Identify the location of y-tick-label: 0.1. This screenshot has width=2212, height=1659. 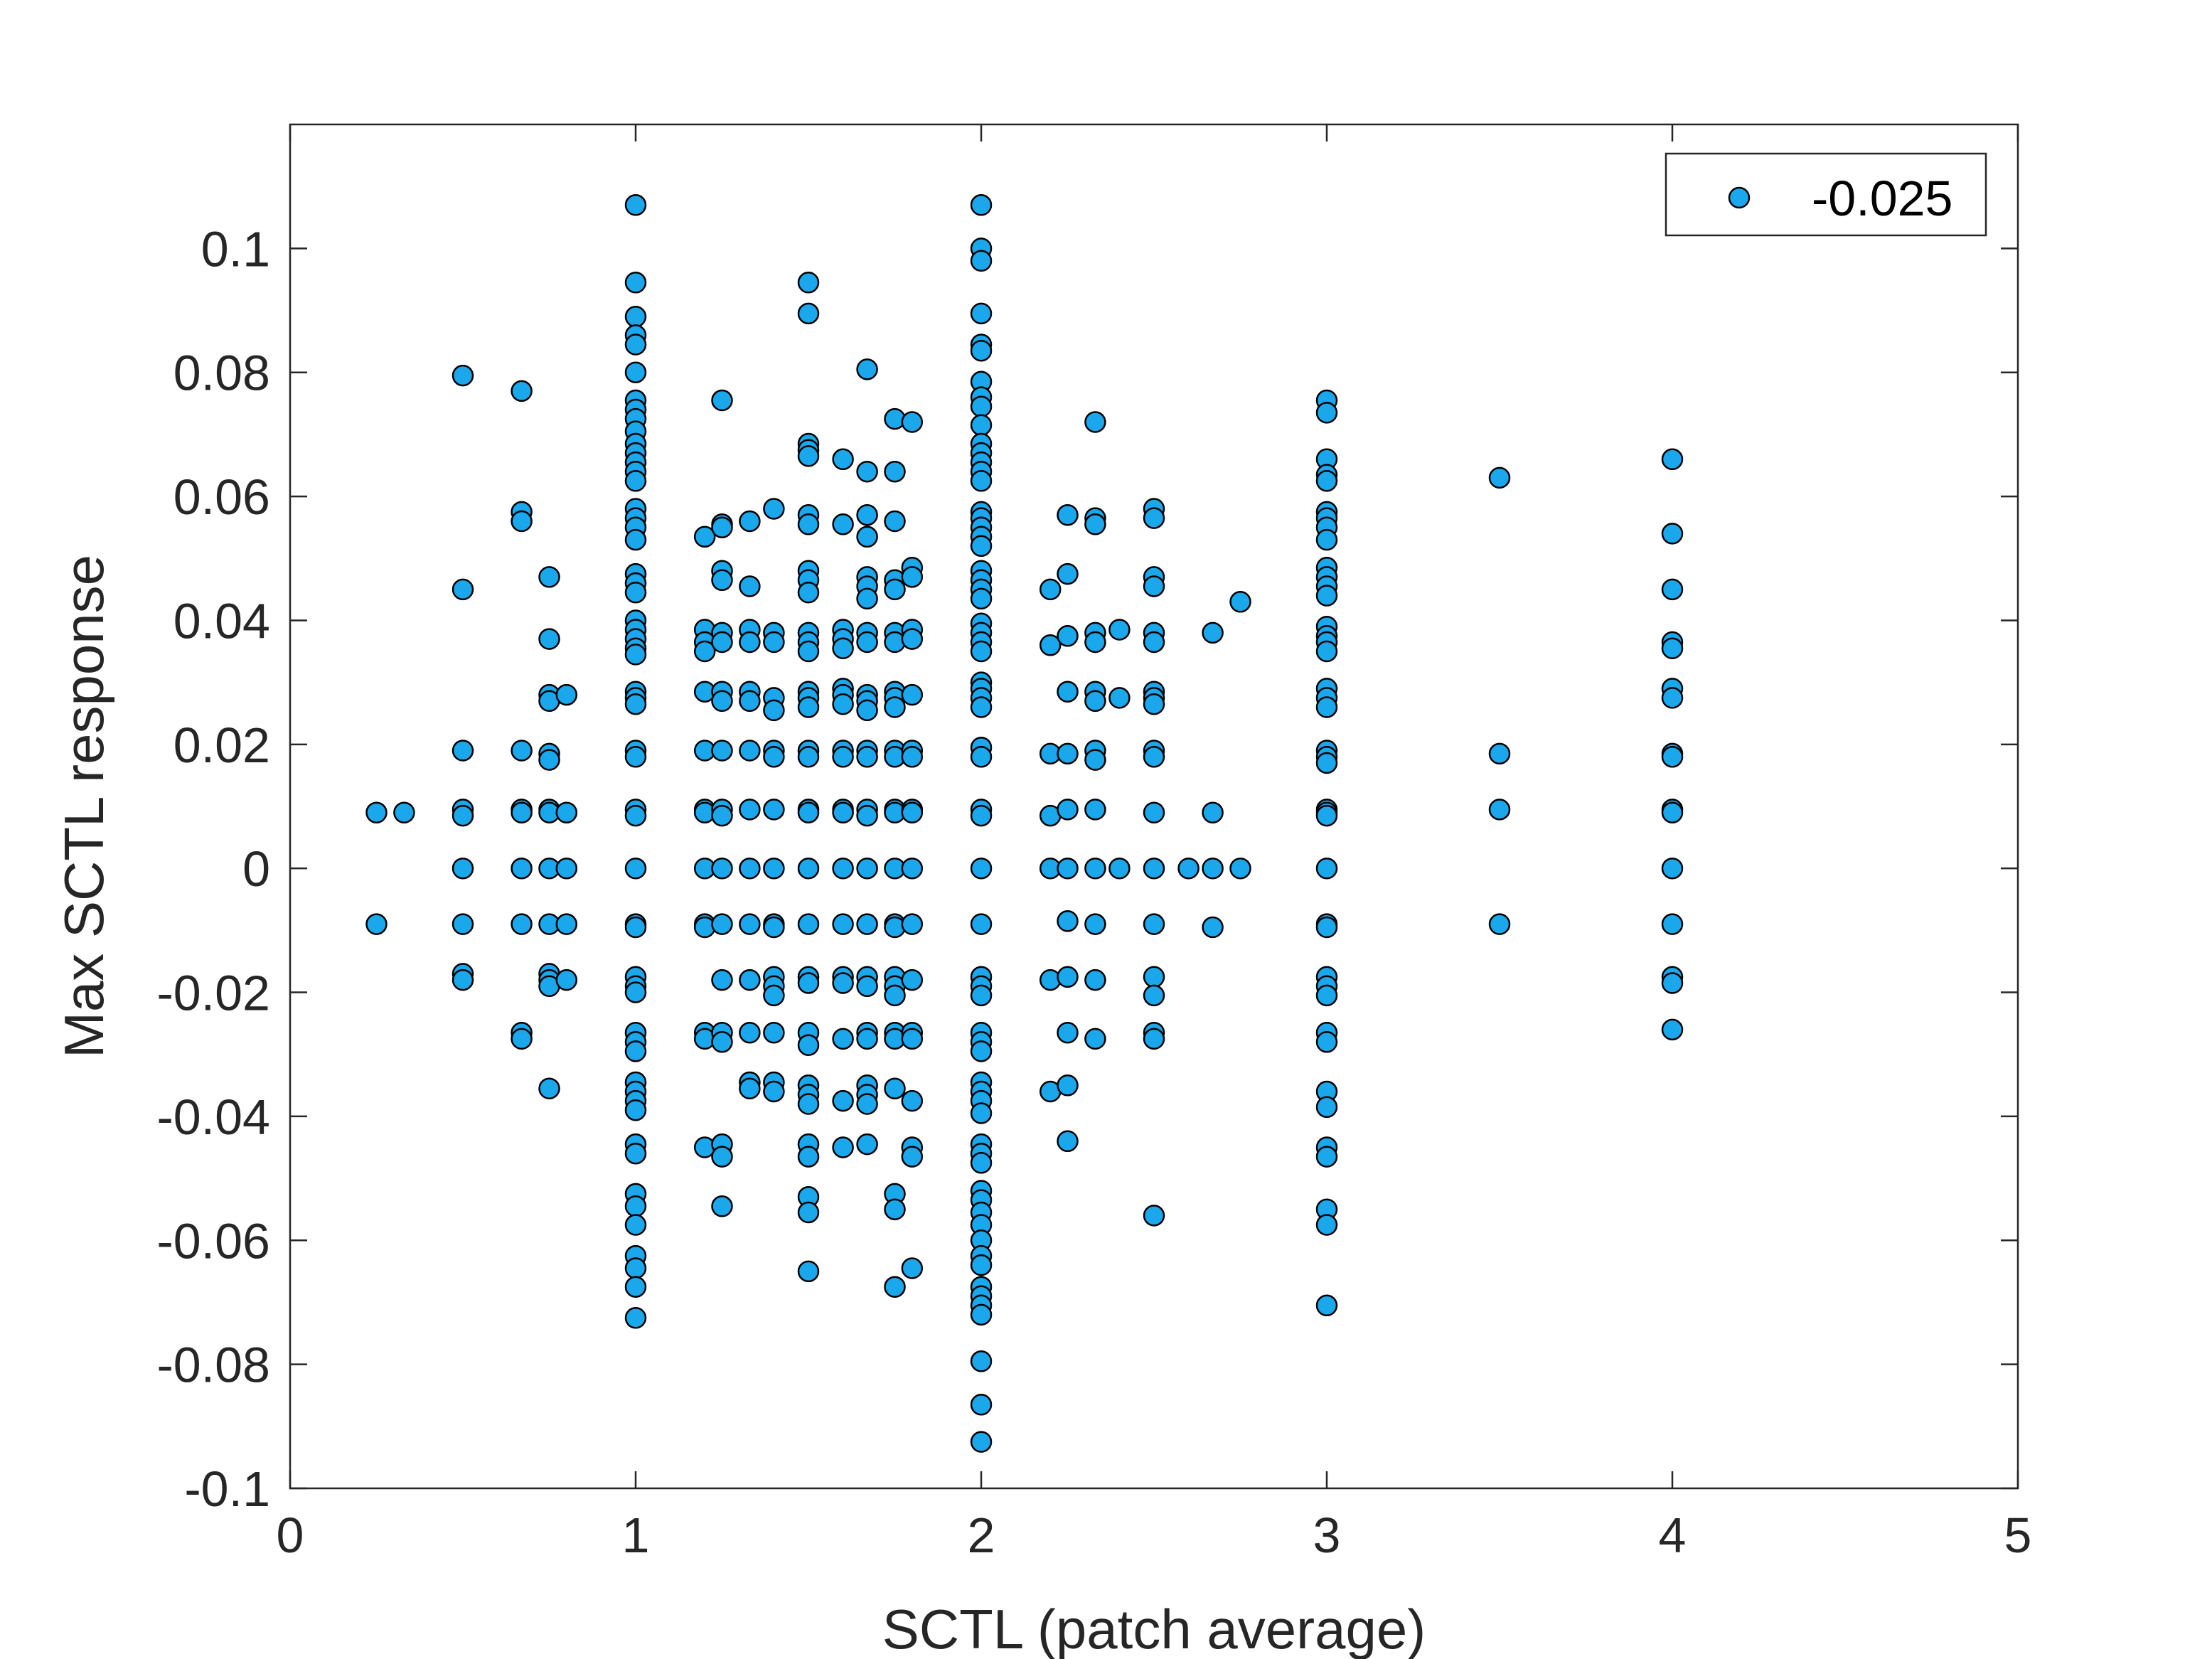
(235, 249).